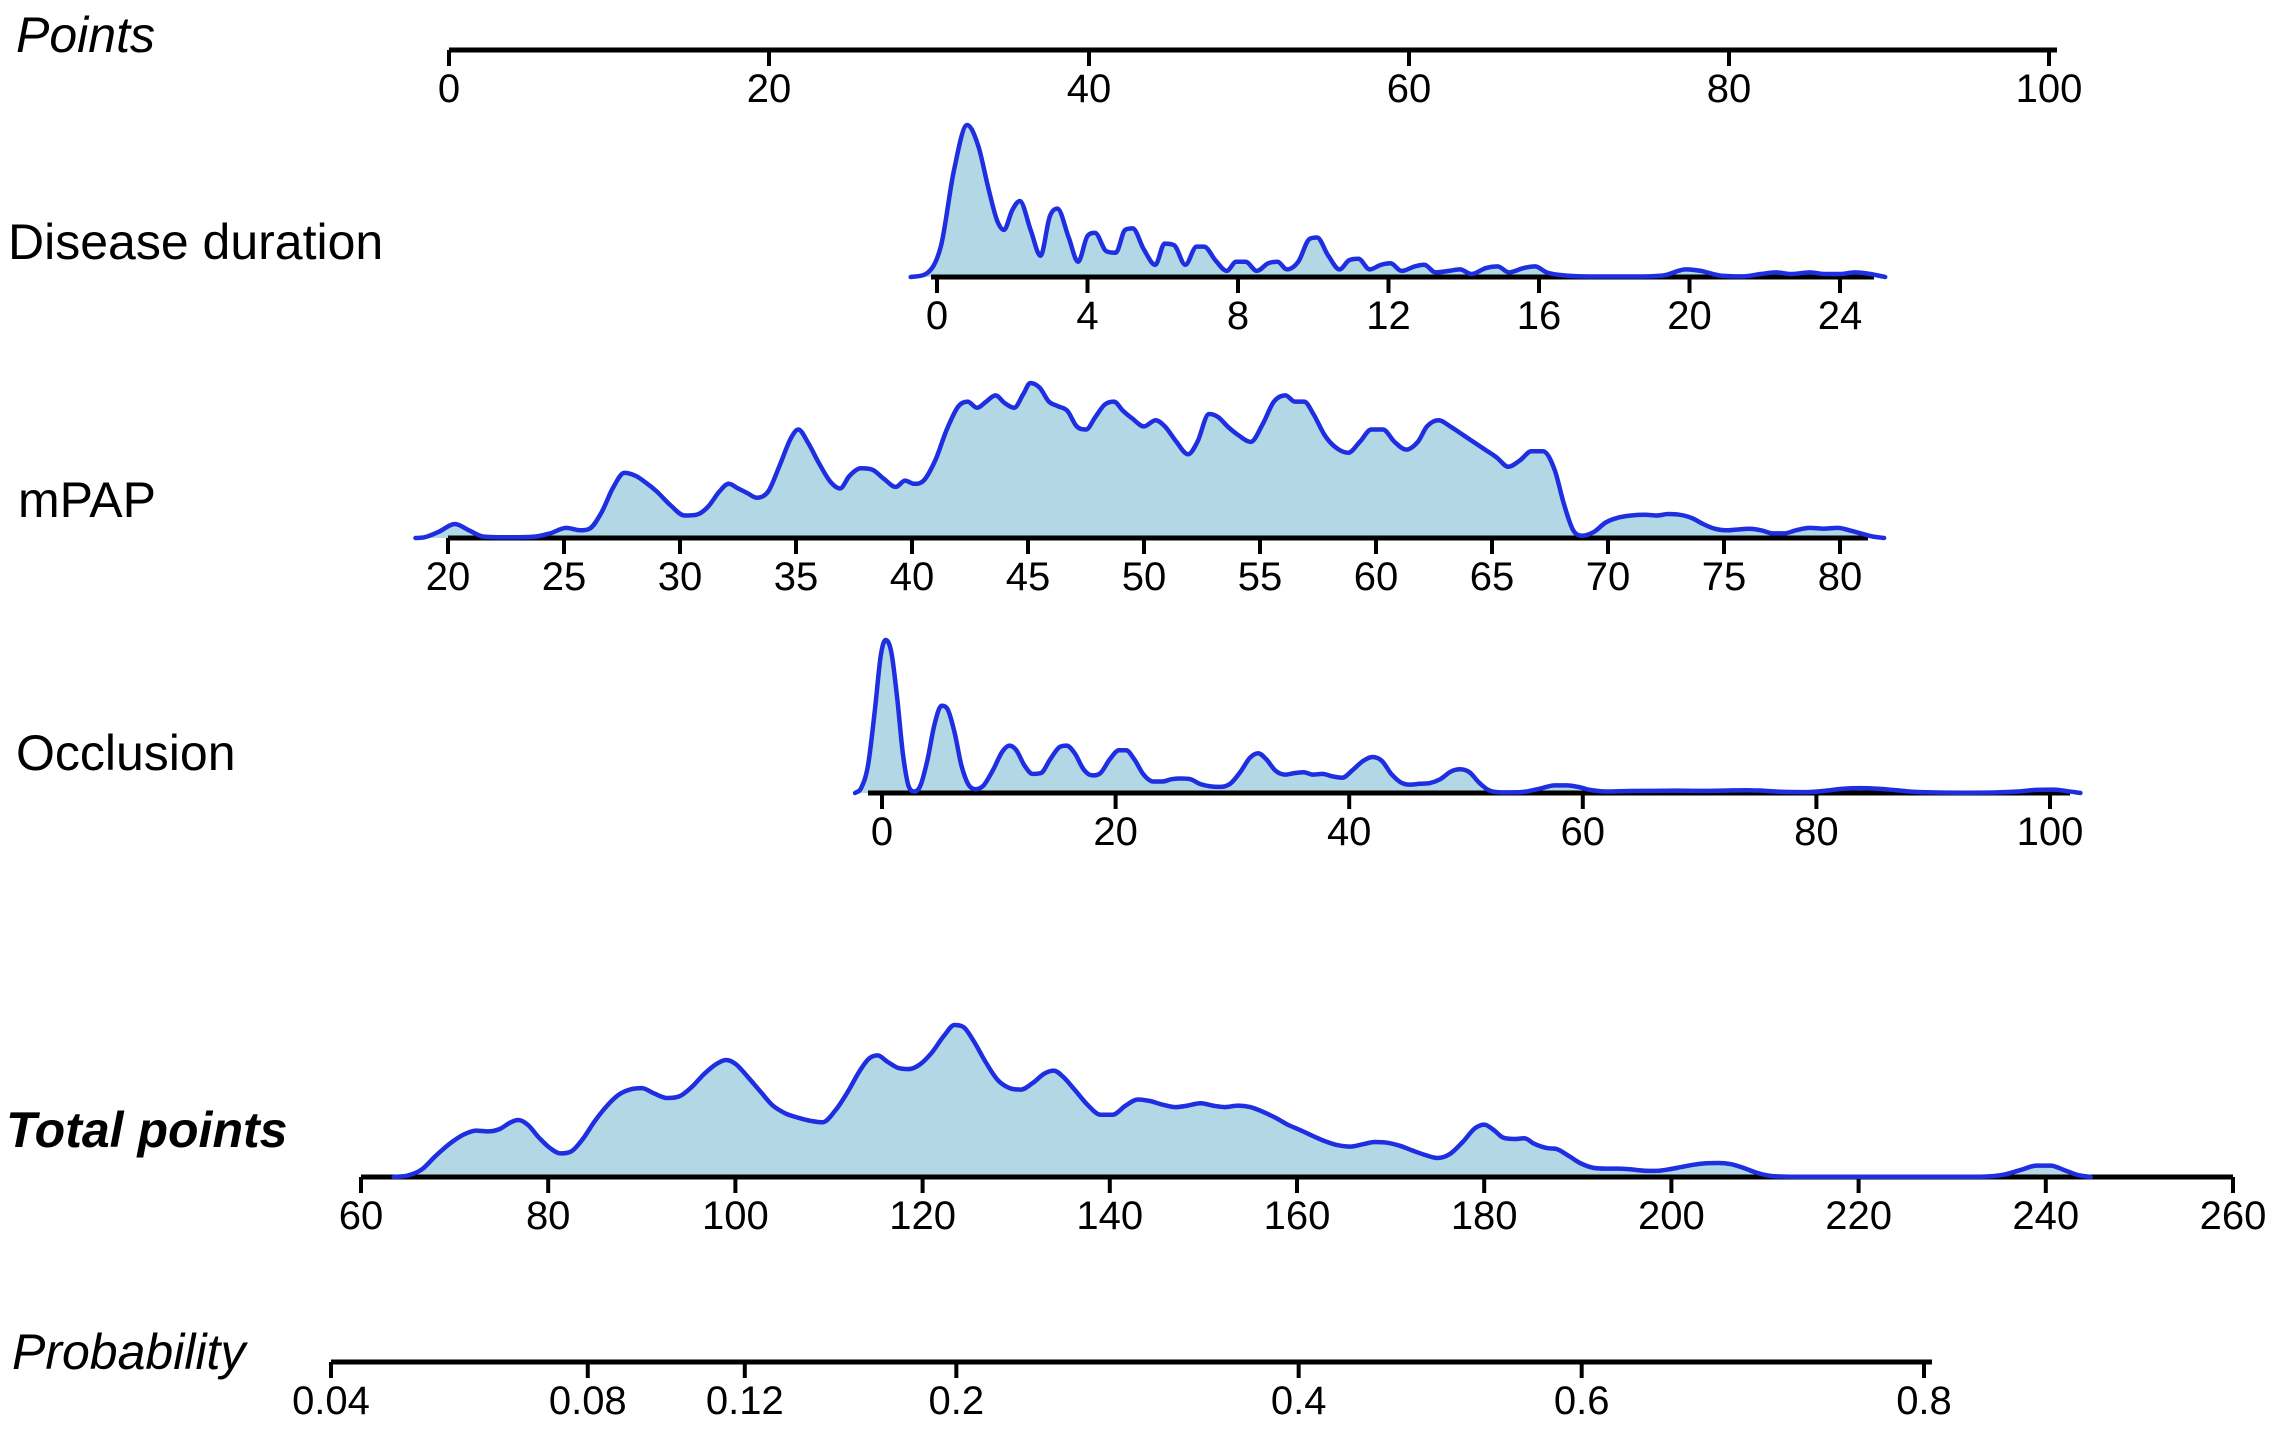  What do you see at coordinates (2045, 1216) in the screenshot?
I see `tick-label-total_points: 240` at bounding box center [2045, 1216].